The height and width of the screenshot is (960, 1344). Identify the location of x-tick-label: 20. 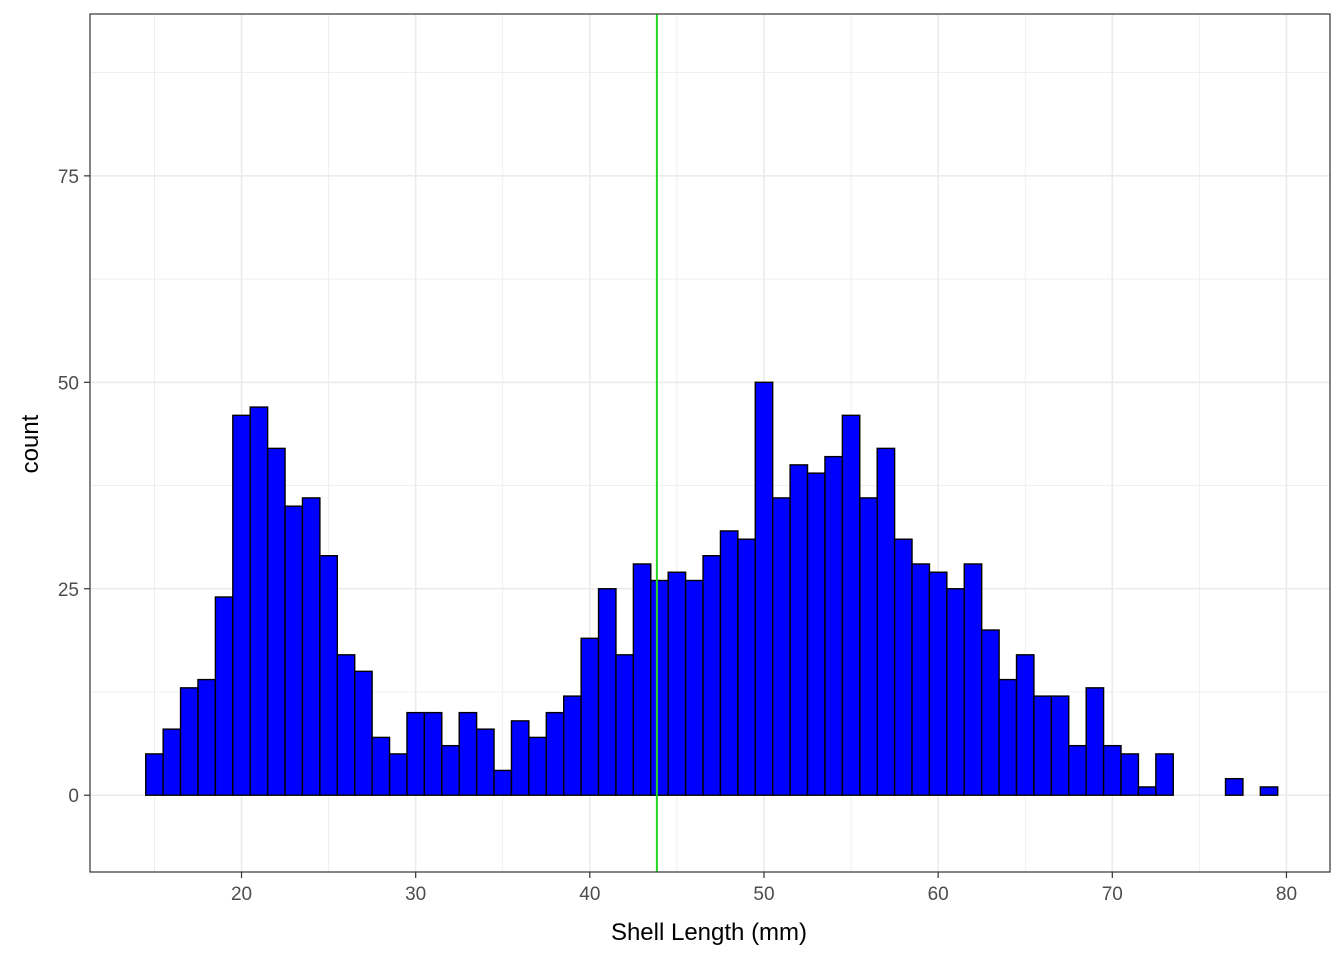
(241, 894).